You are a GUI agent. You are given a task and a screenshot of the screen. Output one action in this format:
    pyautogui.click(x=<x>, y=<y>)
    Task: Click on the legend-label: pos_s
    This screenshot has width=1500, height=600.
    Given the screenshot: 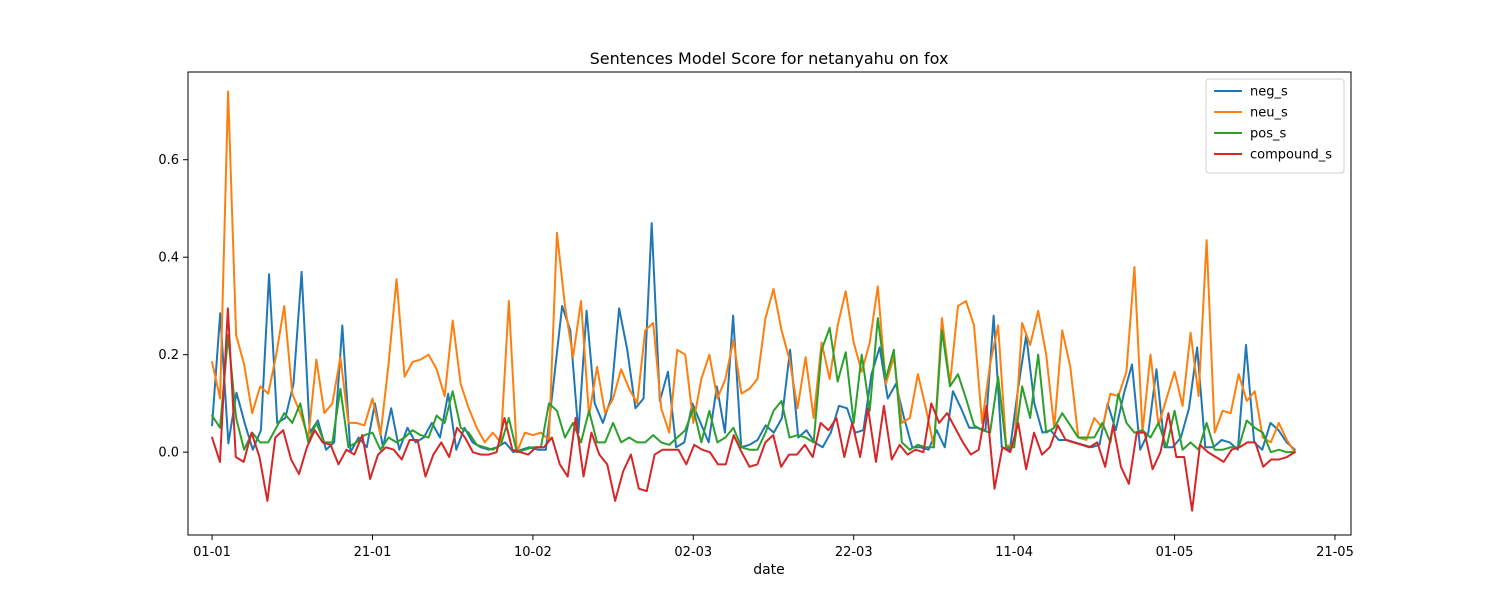 What is the action you would take?
    pyautogui.click(x=1268, y=134)
    